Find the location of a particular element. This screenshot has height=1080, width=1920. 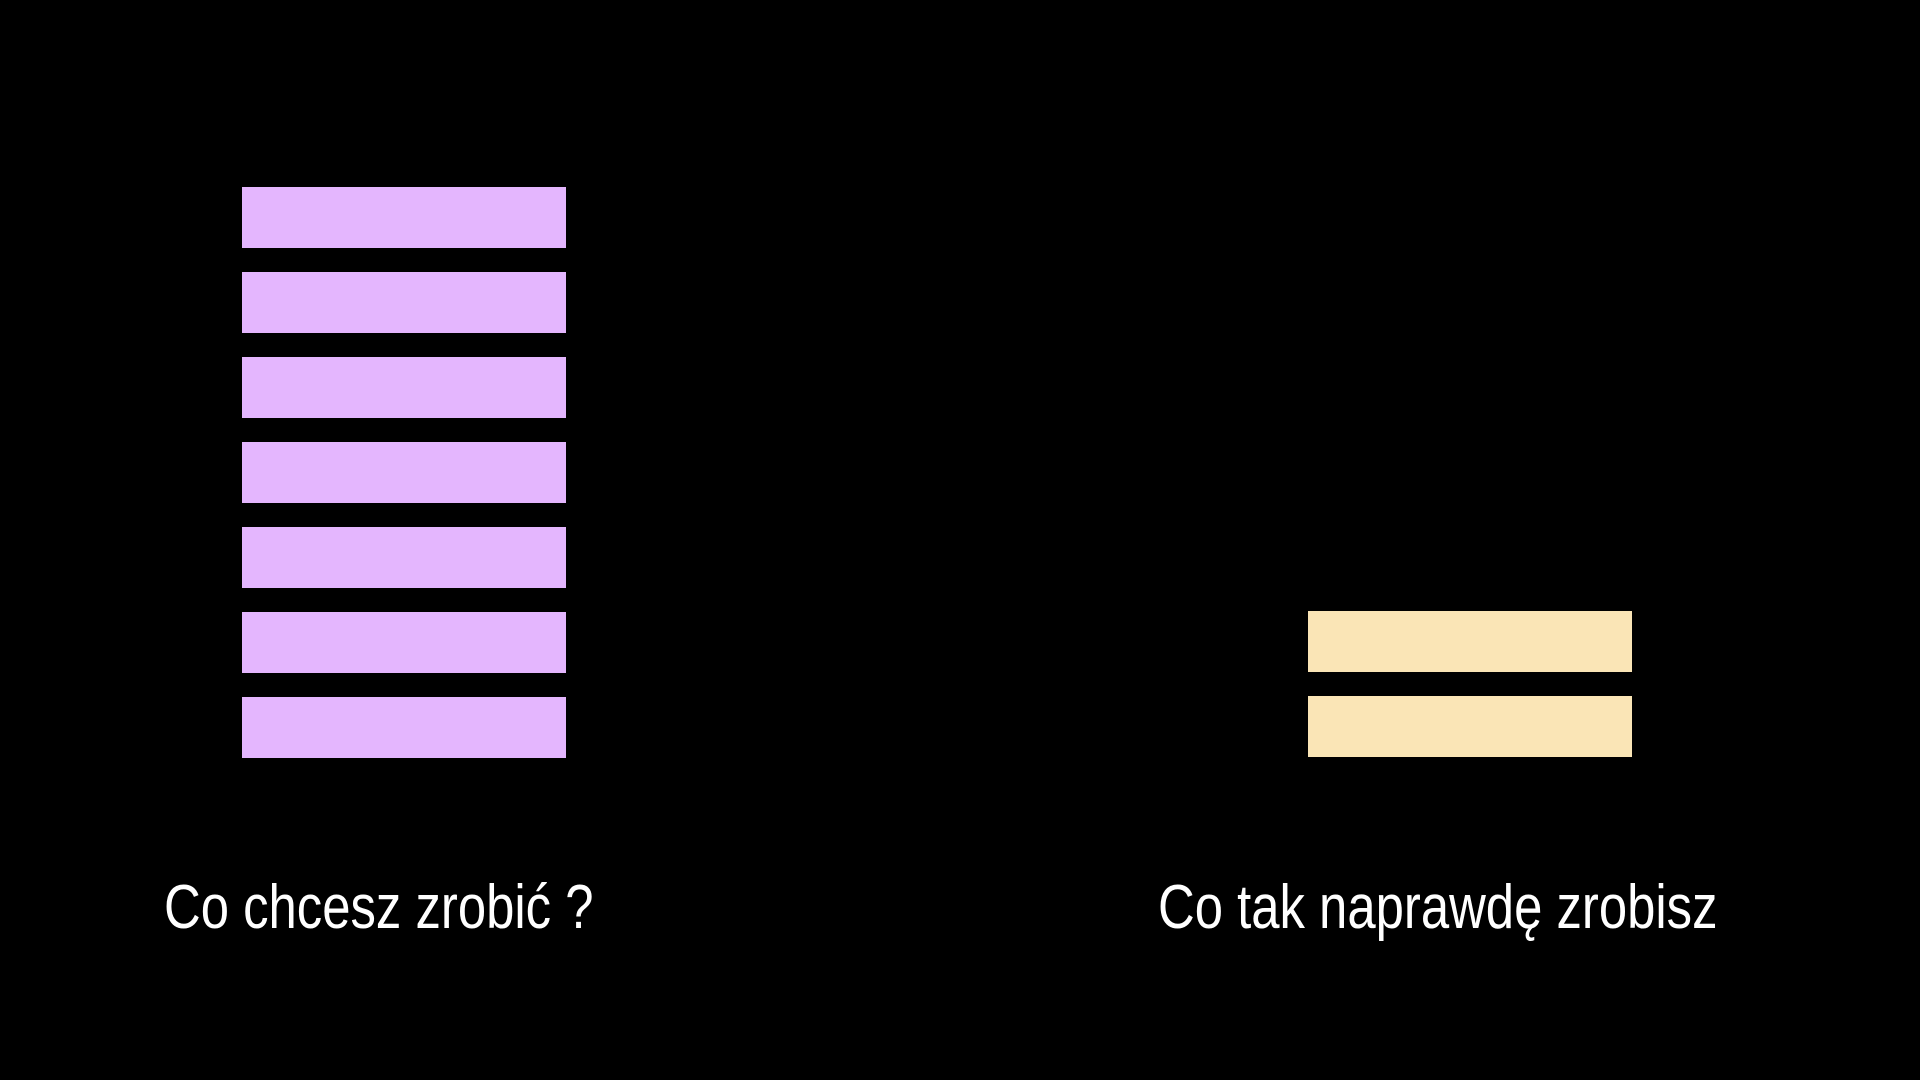

wanted-caption: Co chcesz zrobić ? is located at coordinates (379, 907).